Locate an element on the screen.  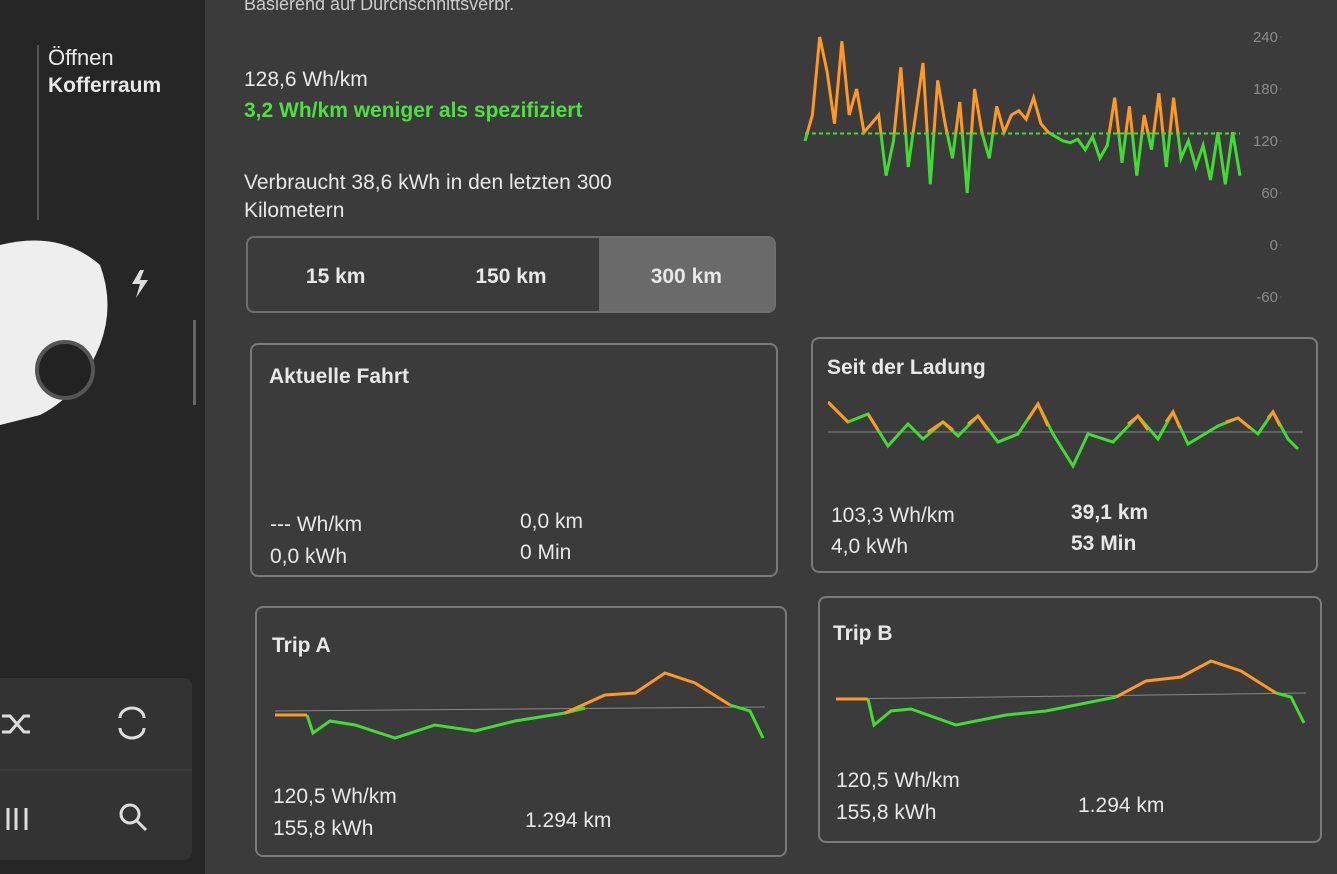
consumption-chart: 240 180 120 60 0 -60 is located at coordinates (1042, 167).